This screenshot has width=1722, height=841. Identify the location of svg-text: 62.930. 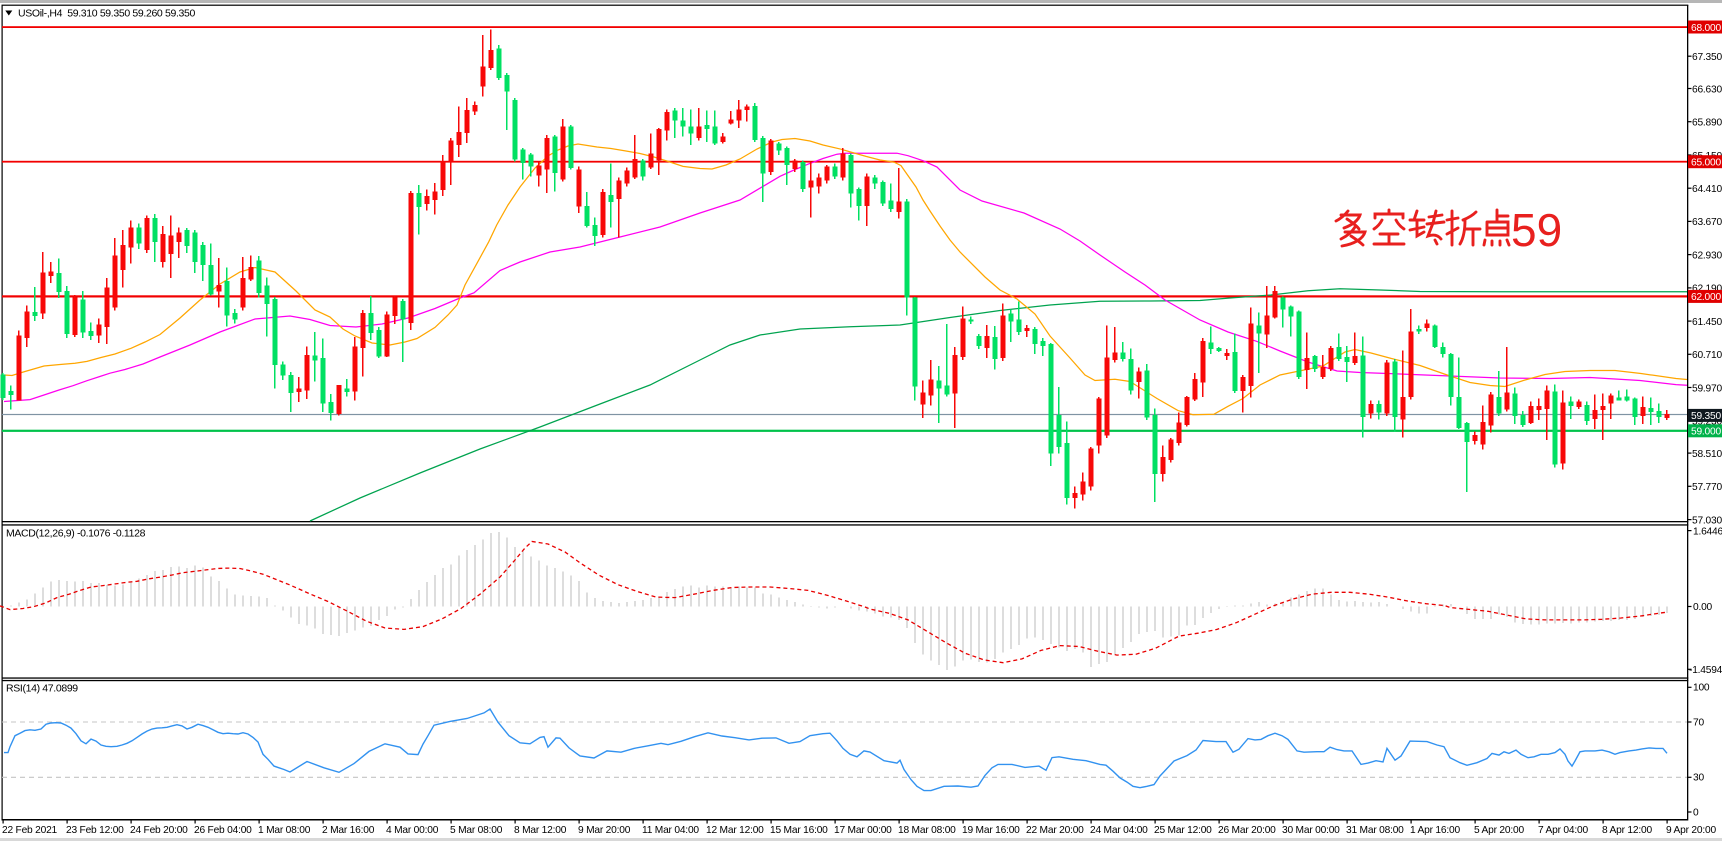
(1707, 255).